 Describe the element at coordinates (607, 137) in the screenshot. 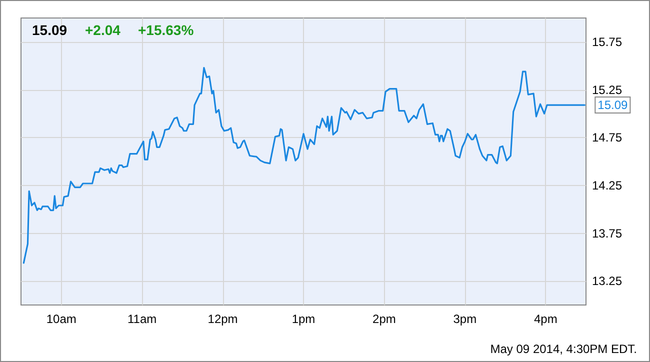

I see `y-tick-label: 14.75` at that location.